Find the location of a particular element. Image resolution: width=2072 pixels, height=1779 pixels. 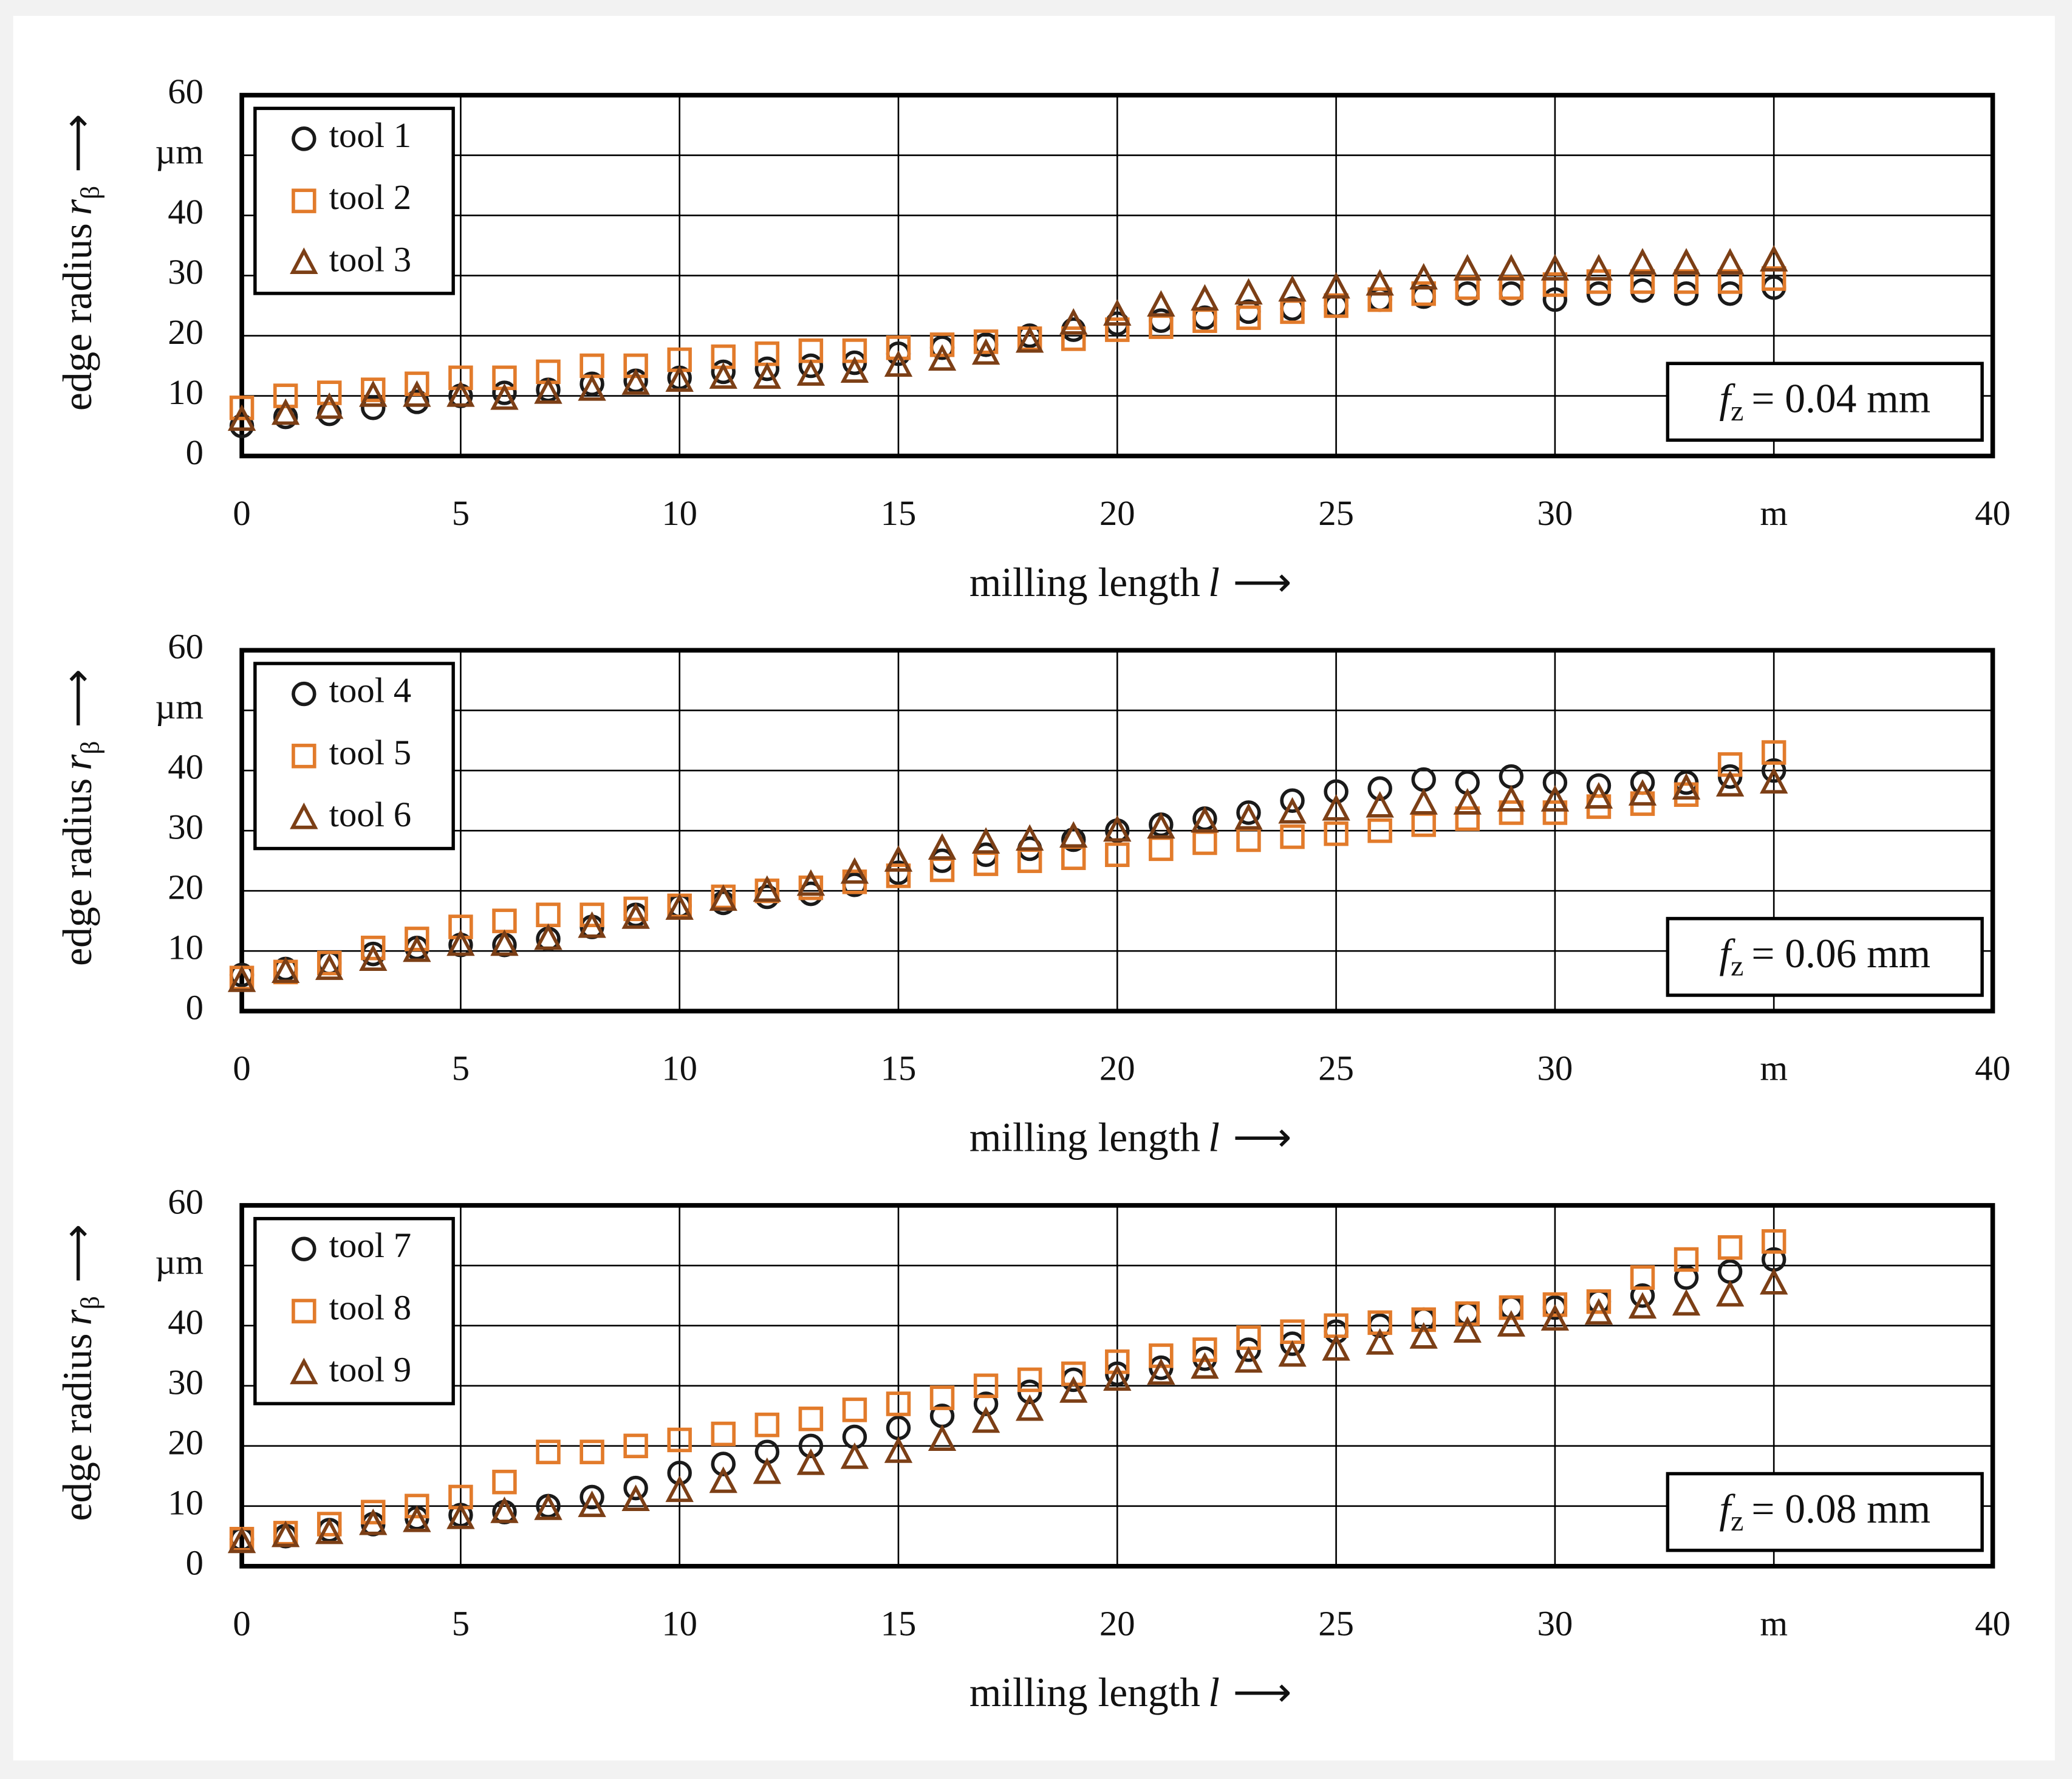

y-tick-label: 0 is located at coordinates (195, 452).